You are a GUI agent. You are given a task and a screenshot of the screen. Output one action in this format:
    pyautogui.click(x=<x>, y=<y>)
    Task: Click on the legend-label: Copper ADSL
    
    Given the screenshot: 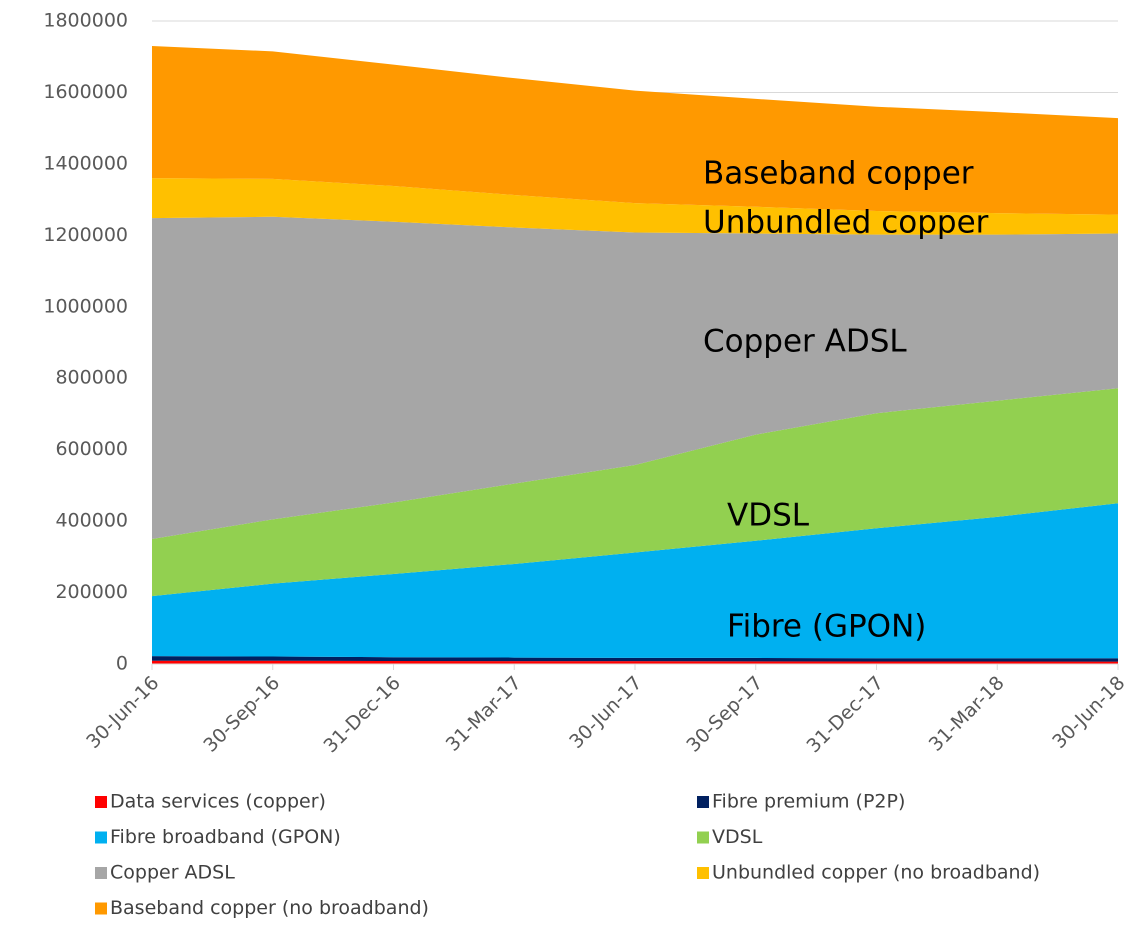 What is the action you would take?
    pyautogui.click(x=172, y=873)
    